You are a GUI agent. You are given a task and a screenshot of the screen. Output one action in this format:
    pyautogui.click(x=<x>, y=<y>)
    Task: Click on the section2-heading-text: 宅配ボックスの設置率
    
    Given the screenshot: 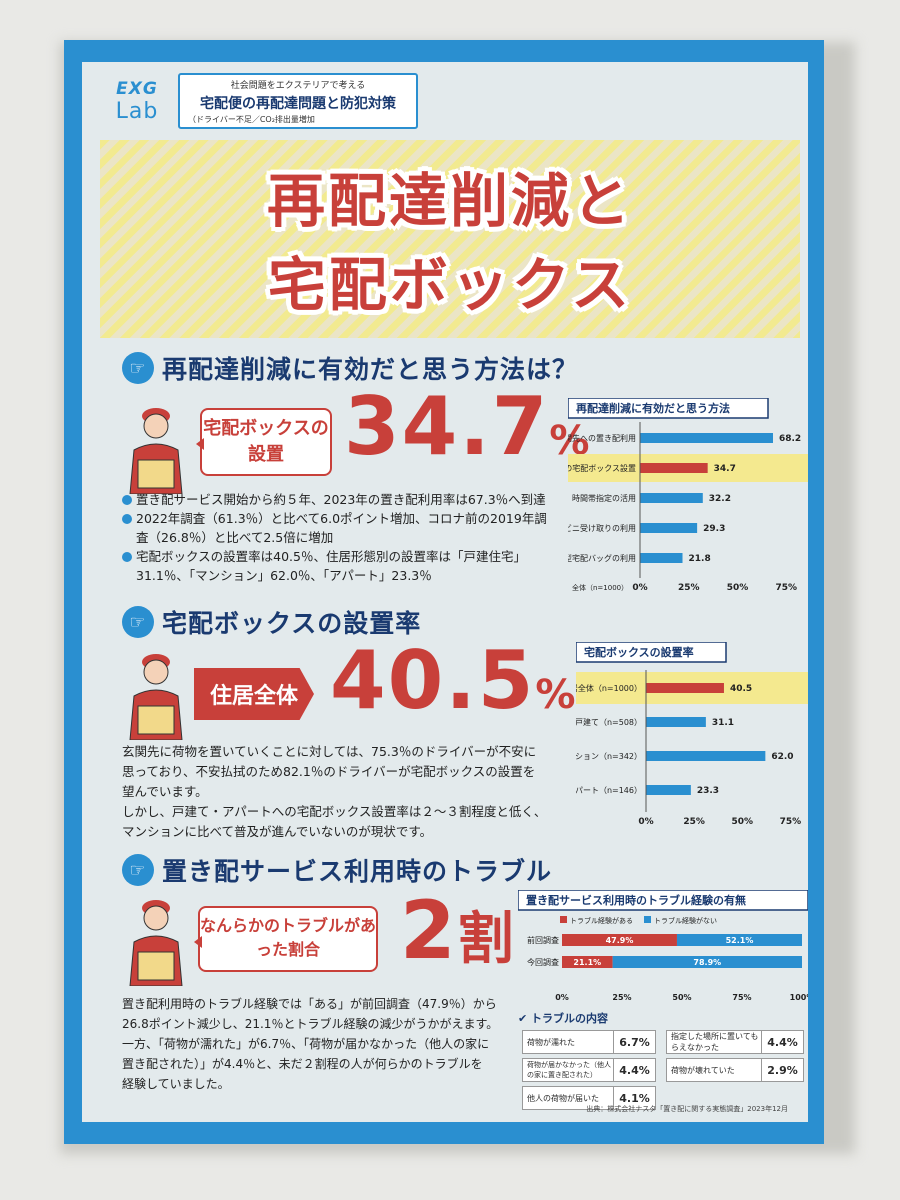 What is the action you would take?
    pyautogui.click(x=292, y=623)
    